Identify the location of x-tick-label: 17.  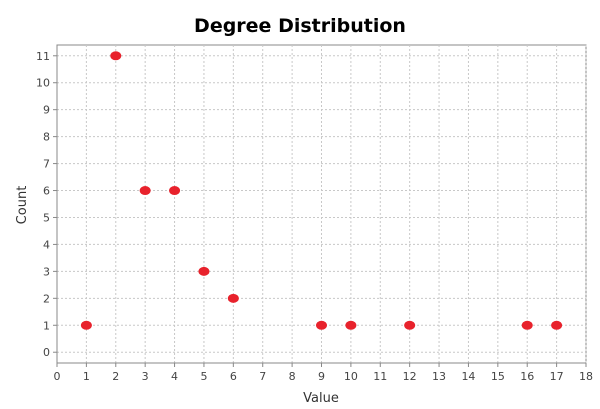
(557, 376).